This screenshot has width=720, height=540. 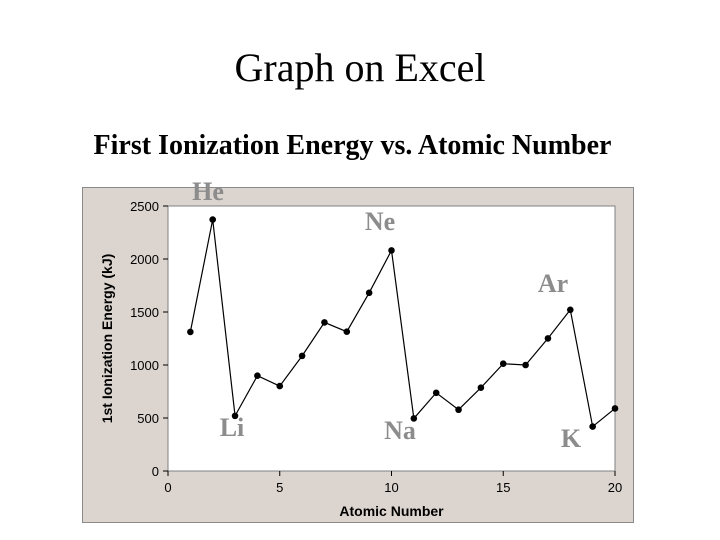 What do you see at coordinates (208, 191) in the screenshot?
I see `element-label-he: He` at bounding box center [208, 191].